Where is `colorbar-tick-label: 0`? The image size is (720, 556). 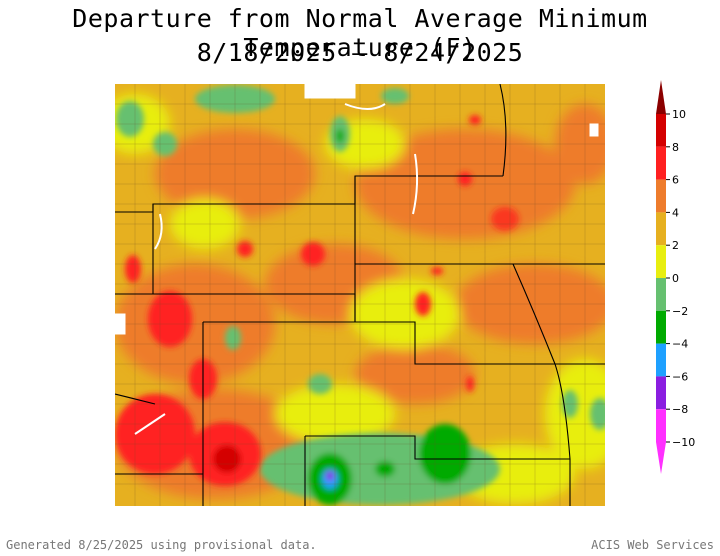 colorbar-tick-label: 0 is located at coordinates (675, 278).